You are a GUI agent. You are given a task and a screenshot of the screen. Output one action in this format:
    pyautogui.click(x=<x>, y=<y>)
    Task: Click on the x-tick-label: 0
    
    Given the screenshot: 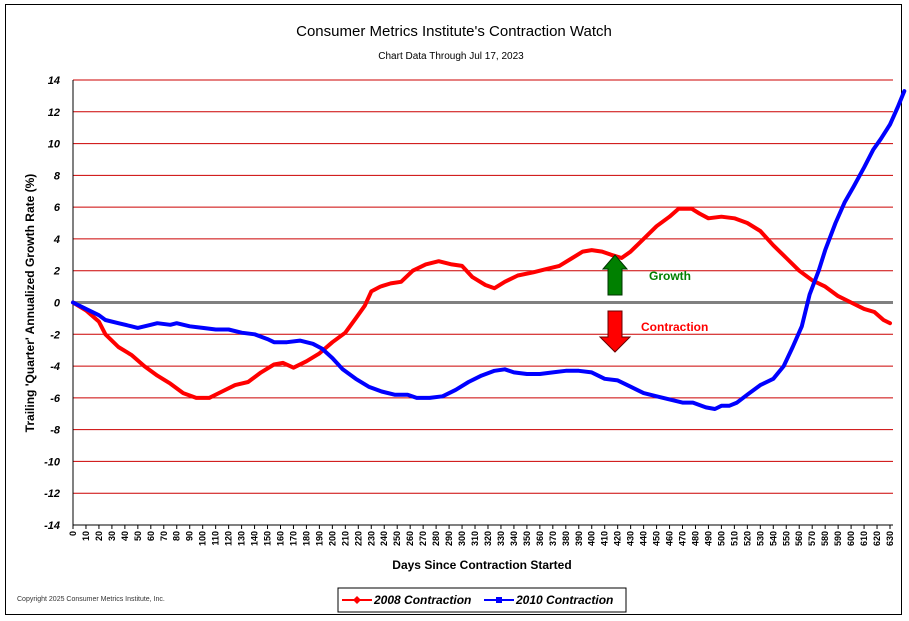 What is the action you would take?
    pyautogui.click(x=73, y=533)
    